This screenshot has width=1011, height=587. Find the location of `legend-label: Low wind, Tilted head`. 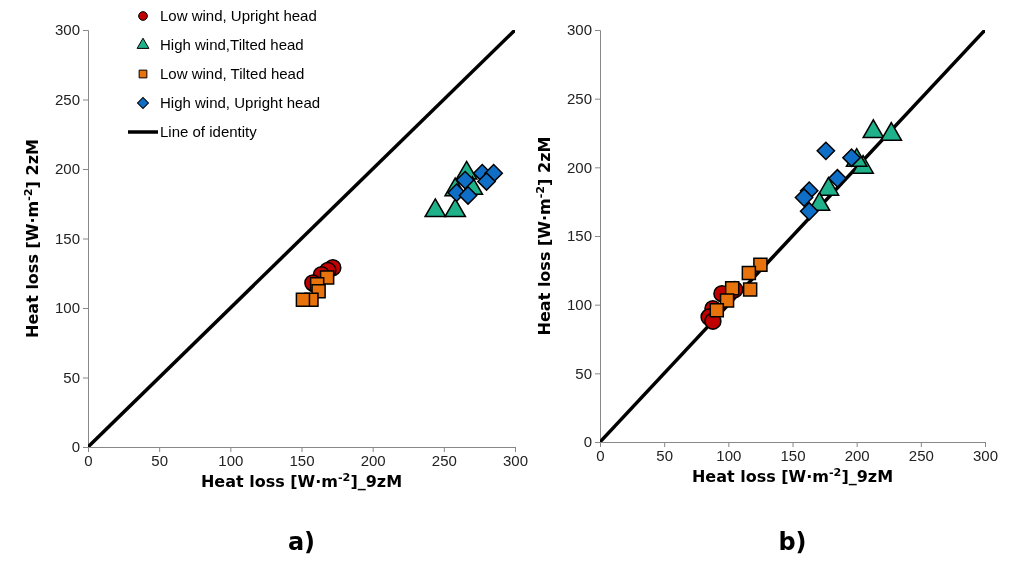

legend-label: Low wind, Tilted head is located at coordinates (232, 73).